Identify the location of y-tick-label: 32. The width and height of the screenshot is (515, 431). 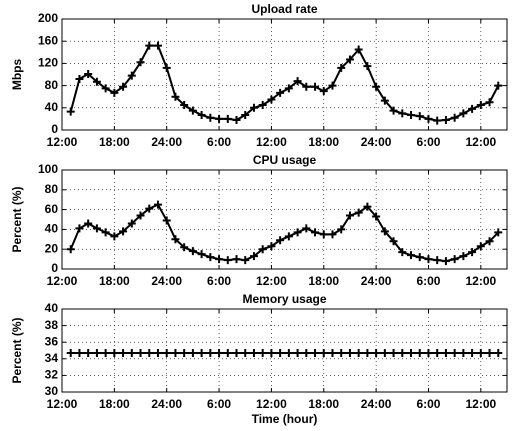
(52, 375).